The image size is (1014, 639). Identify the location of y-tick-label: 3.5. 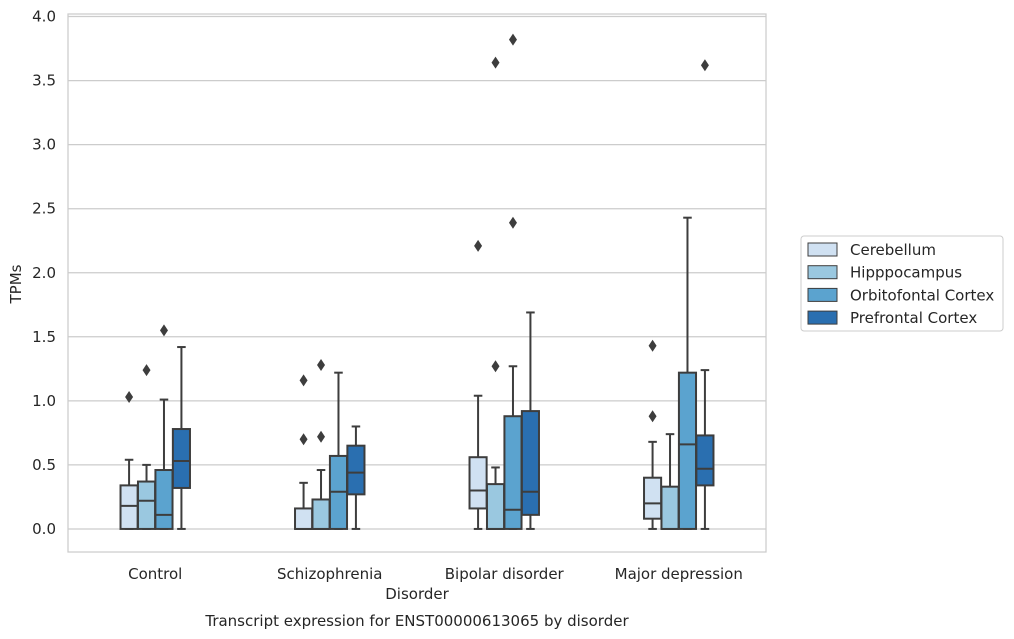
(44, 81).